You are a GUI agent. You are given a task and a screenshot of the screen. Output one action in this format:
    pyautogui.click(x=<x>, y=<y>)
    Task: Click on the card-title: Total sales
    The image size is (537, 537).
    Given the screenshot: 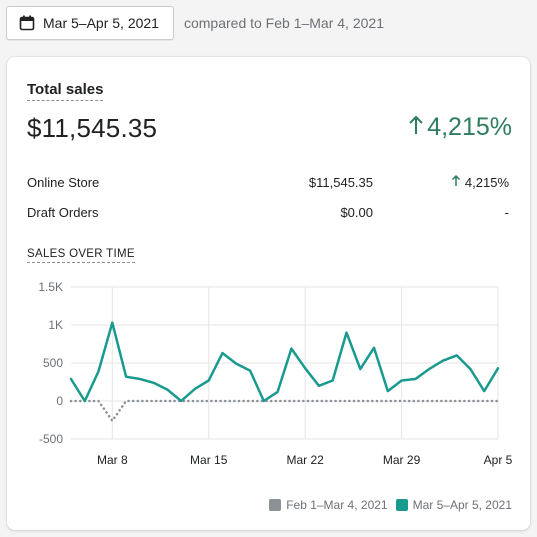 What is the action you would take?
    pyautogui.click(x=65, y=91)
    